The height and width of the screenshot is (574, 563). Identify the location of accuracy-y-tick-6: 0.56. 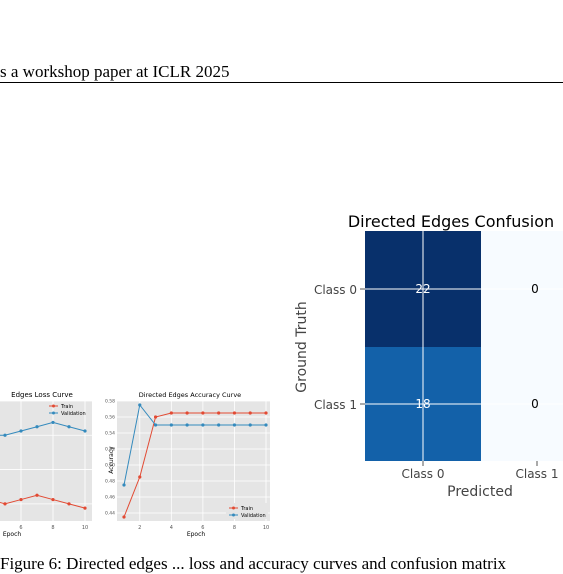
(110, 418).